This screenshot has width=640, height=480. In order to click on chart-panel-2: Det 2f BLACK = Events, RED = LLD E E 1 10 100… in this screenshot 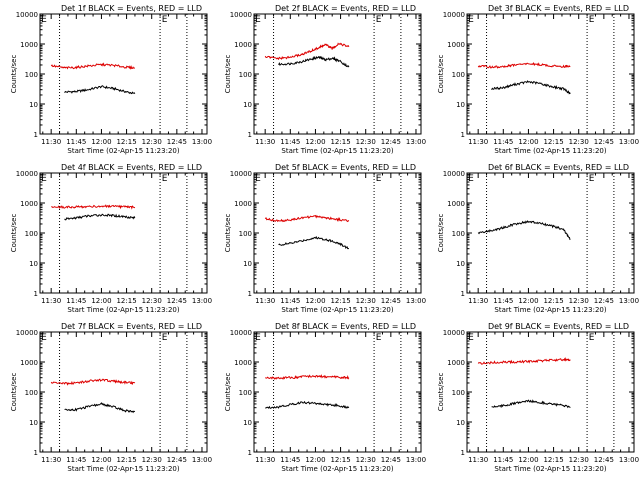, I will do `click(325, 79)`.